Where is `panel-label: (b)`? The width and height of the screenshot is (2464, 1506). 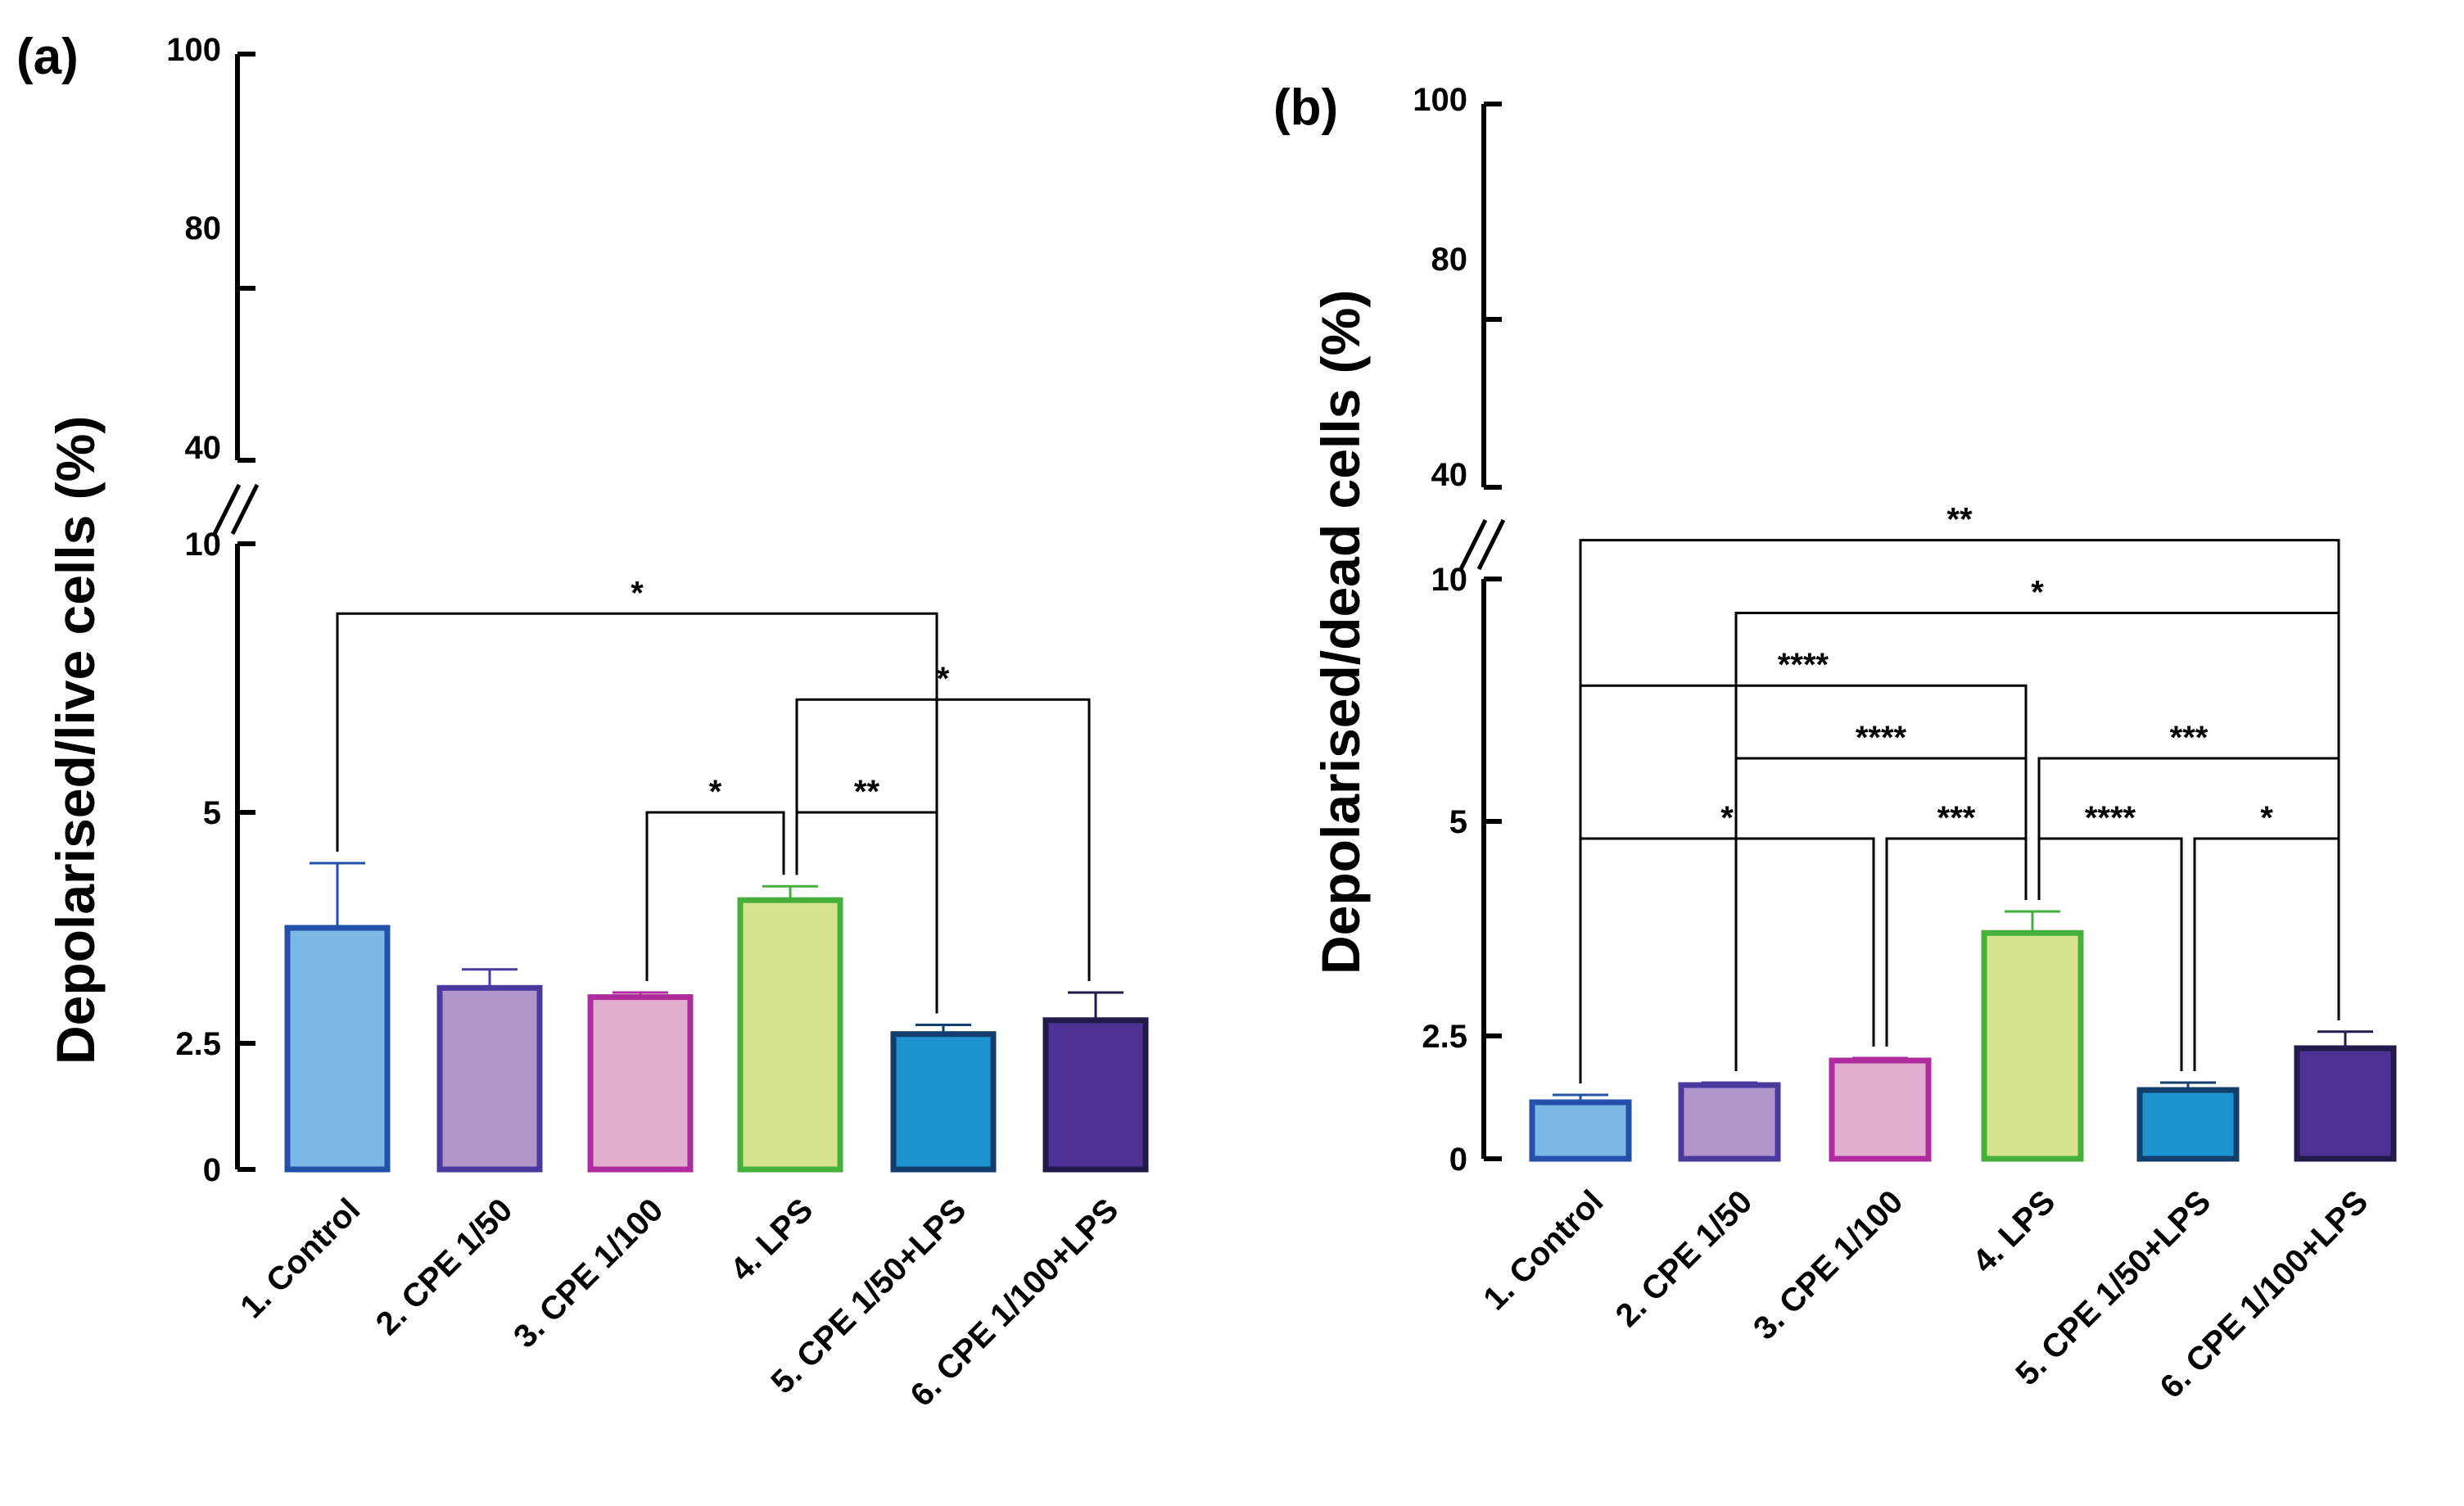
panel-label: (b) is located at coordinates (1305, 107).